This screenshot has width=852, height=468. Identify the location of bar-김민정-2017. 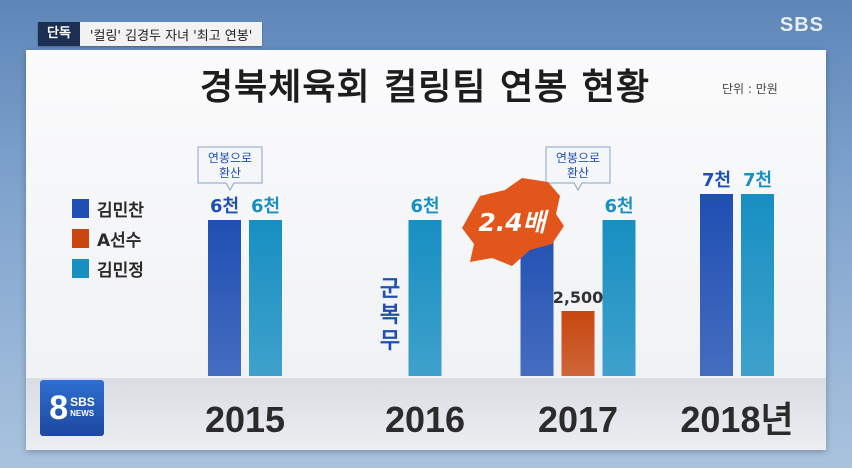
(619, 298).